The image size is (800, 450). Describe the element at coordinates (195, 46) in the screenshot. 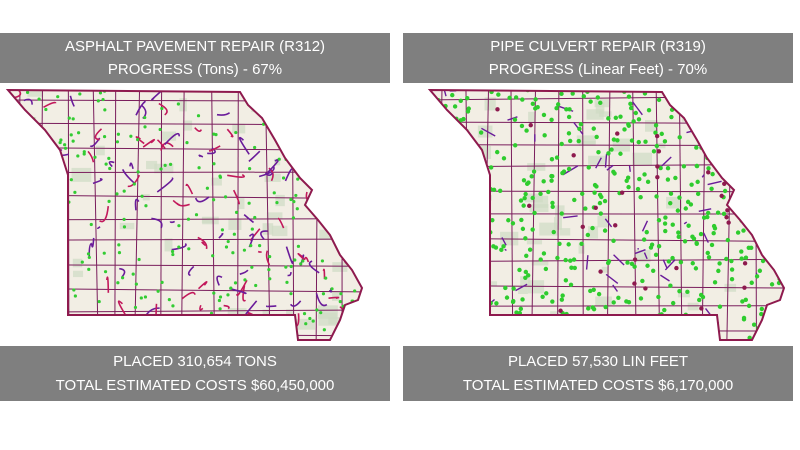

I see `header-title: ASPHALT PAVEMENT REPAIR (R312)` at that location.